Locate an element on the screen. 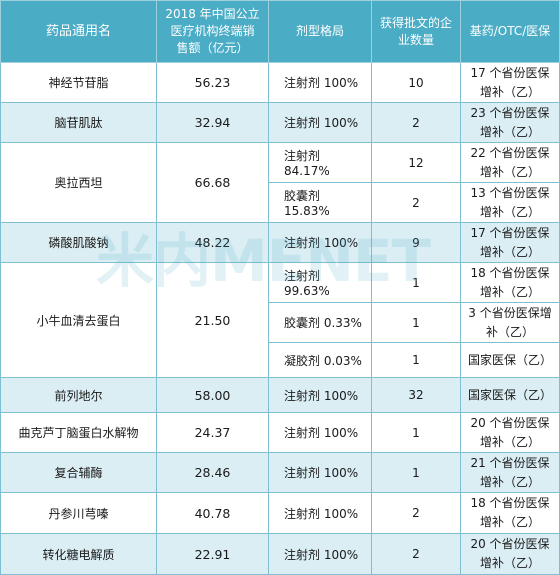 Image resolution: width=560 pixels, height=575 pixels. table-row: 转化糖电解质 22.91 注射剂 100% 2 20 个省份医保增补（乙） is located at coordinates (280, 554).